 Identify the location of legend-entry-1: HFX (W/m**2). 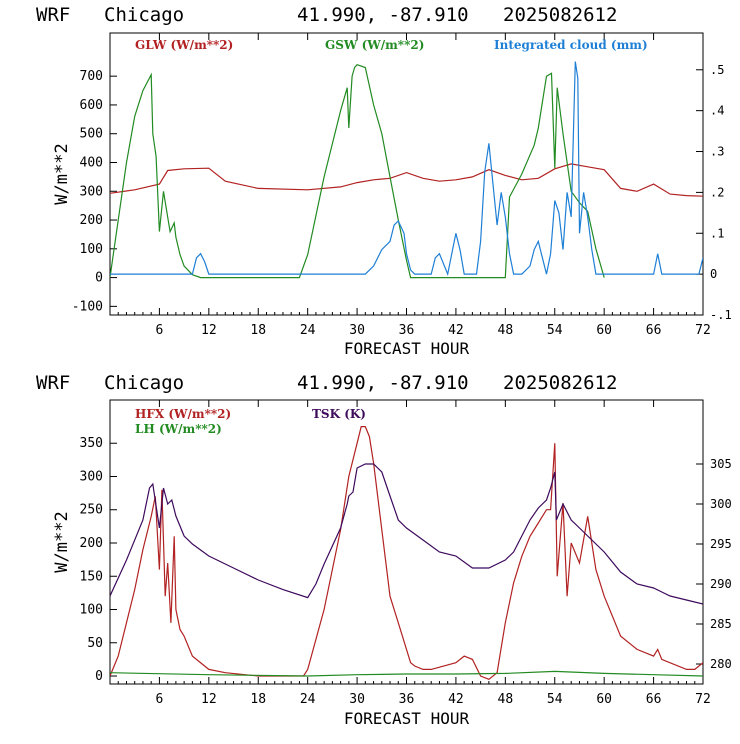
(183, 414).